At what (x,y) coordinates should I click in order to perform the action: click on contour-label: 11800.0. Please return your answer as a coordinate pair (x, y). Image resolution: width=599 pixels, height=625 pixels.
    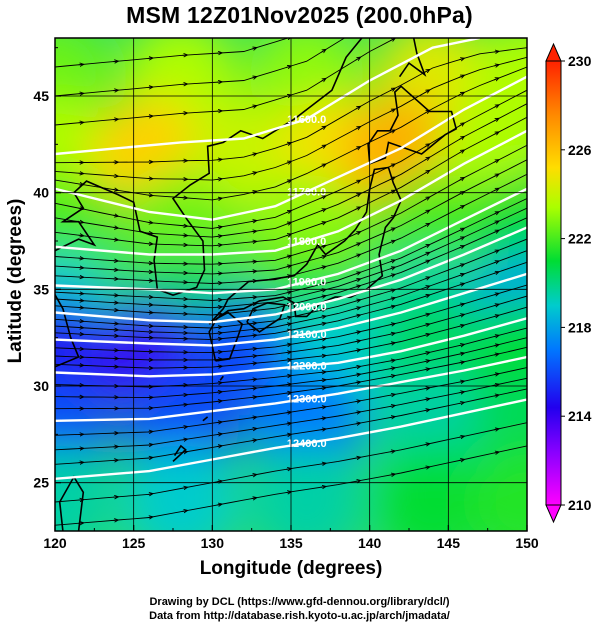
    Looking at the image, I should click on (306, 242).